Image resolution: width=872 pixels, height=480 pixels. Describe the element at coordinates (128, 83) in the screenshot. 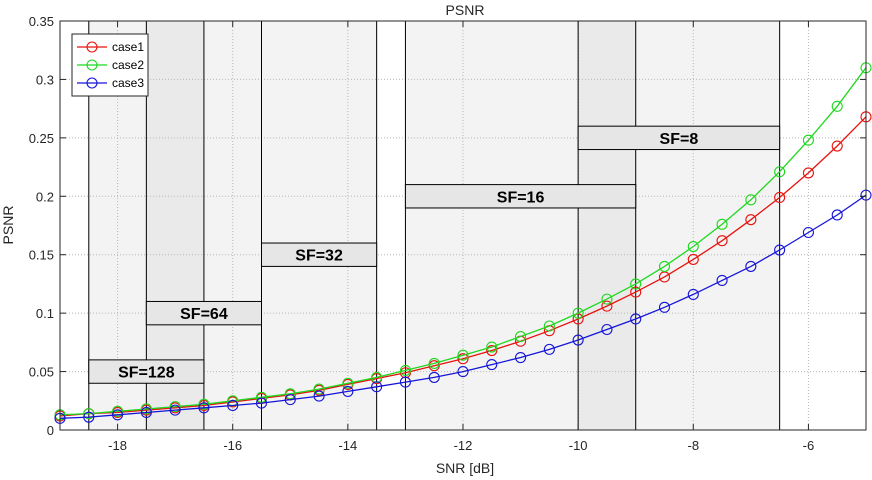

I see `legend-label: case3` at that location.